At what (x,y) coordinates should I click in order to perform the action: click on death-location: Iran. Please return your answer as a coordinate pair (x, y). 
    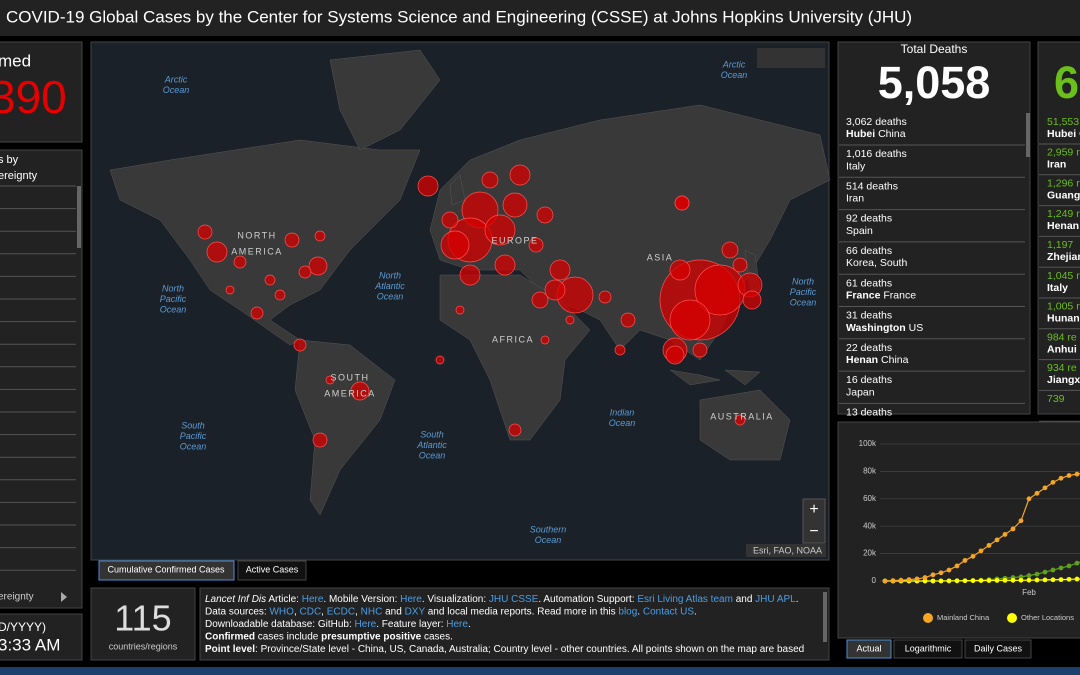
    Looking at the image, I should click on (855, 198).